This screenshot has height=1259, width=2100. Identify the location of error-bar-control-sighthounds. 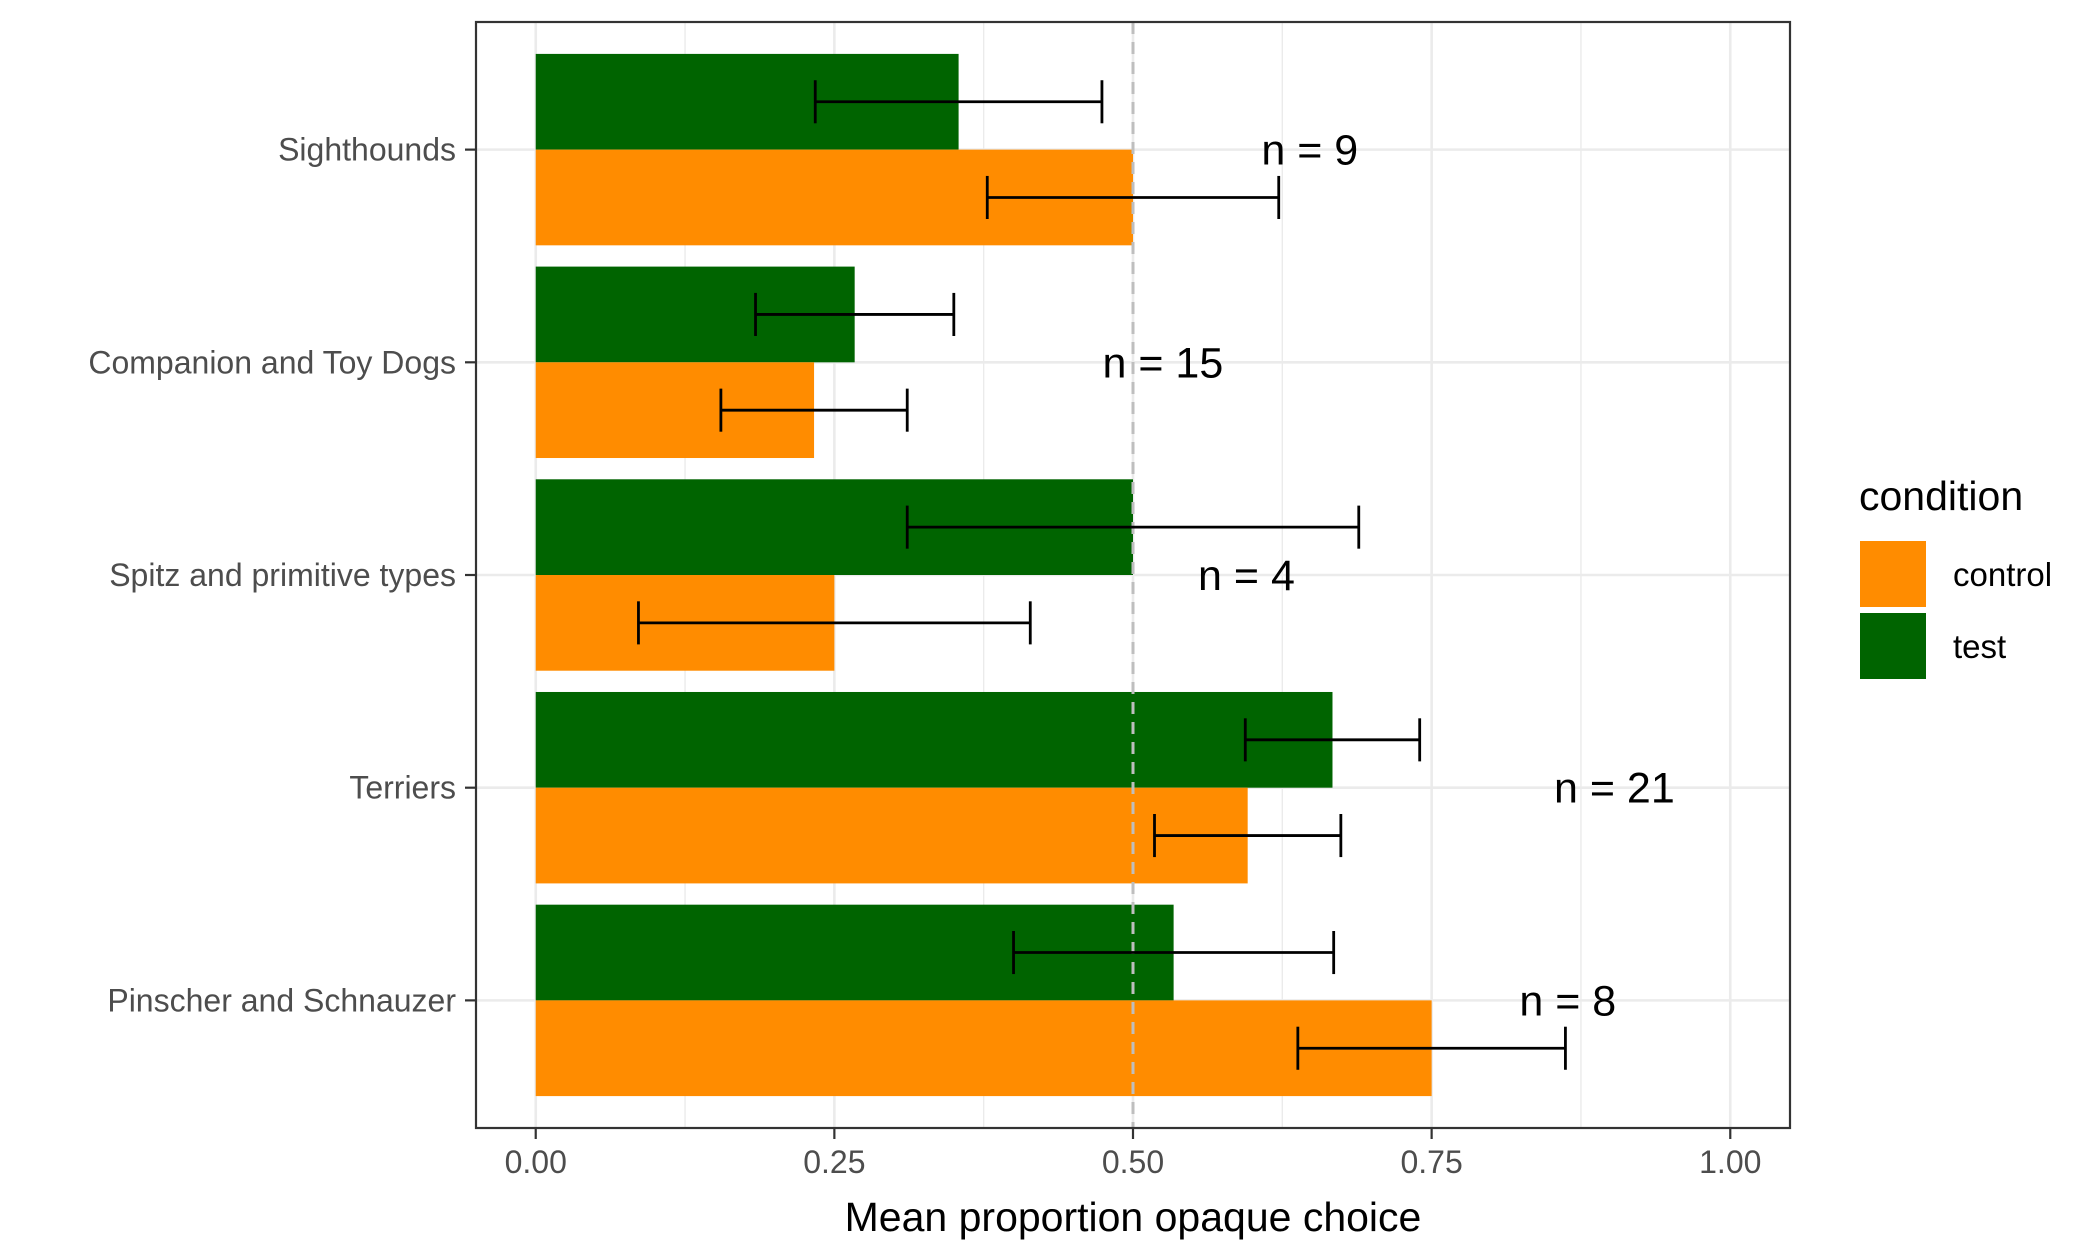
(1133, 197).